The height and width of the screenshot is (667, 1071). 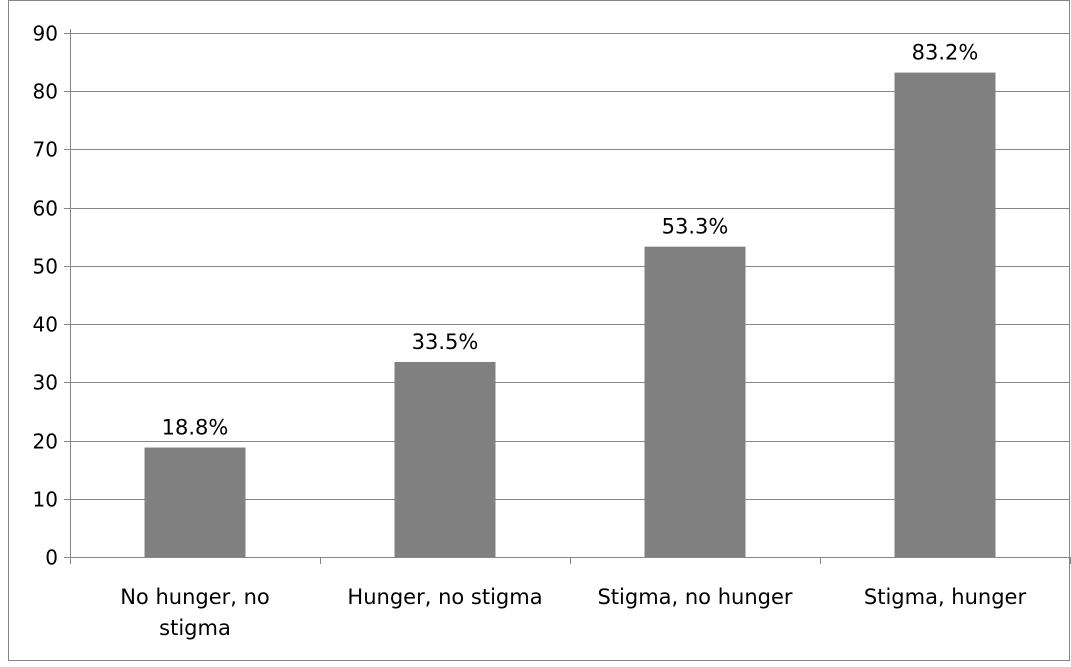 I want to click on x-tick-label-4: Stigma, hunger, so click(x=945, y=597).